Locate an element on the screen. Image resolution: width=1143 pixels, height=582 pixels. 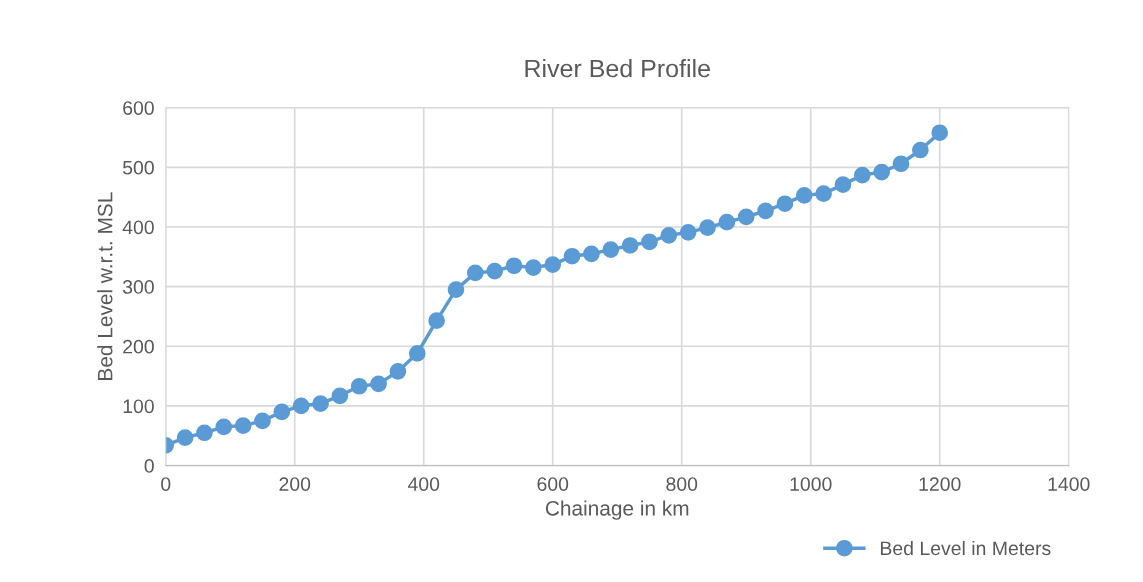
x-tick-label: 1400 is located at coordinates (1069, 484).